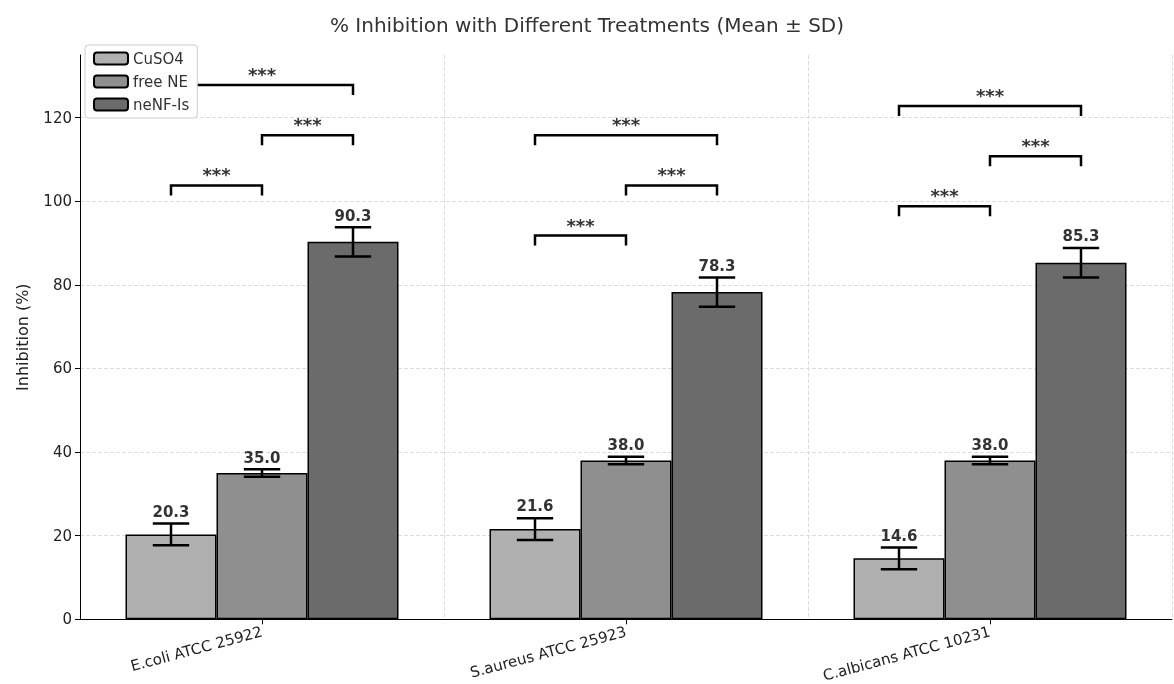  Describe the element at coordinates (62, 284) in the screenshot. I see `y-tick-label: 80` at that location.